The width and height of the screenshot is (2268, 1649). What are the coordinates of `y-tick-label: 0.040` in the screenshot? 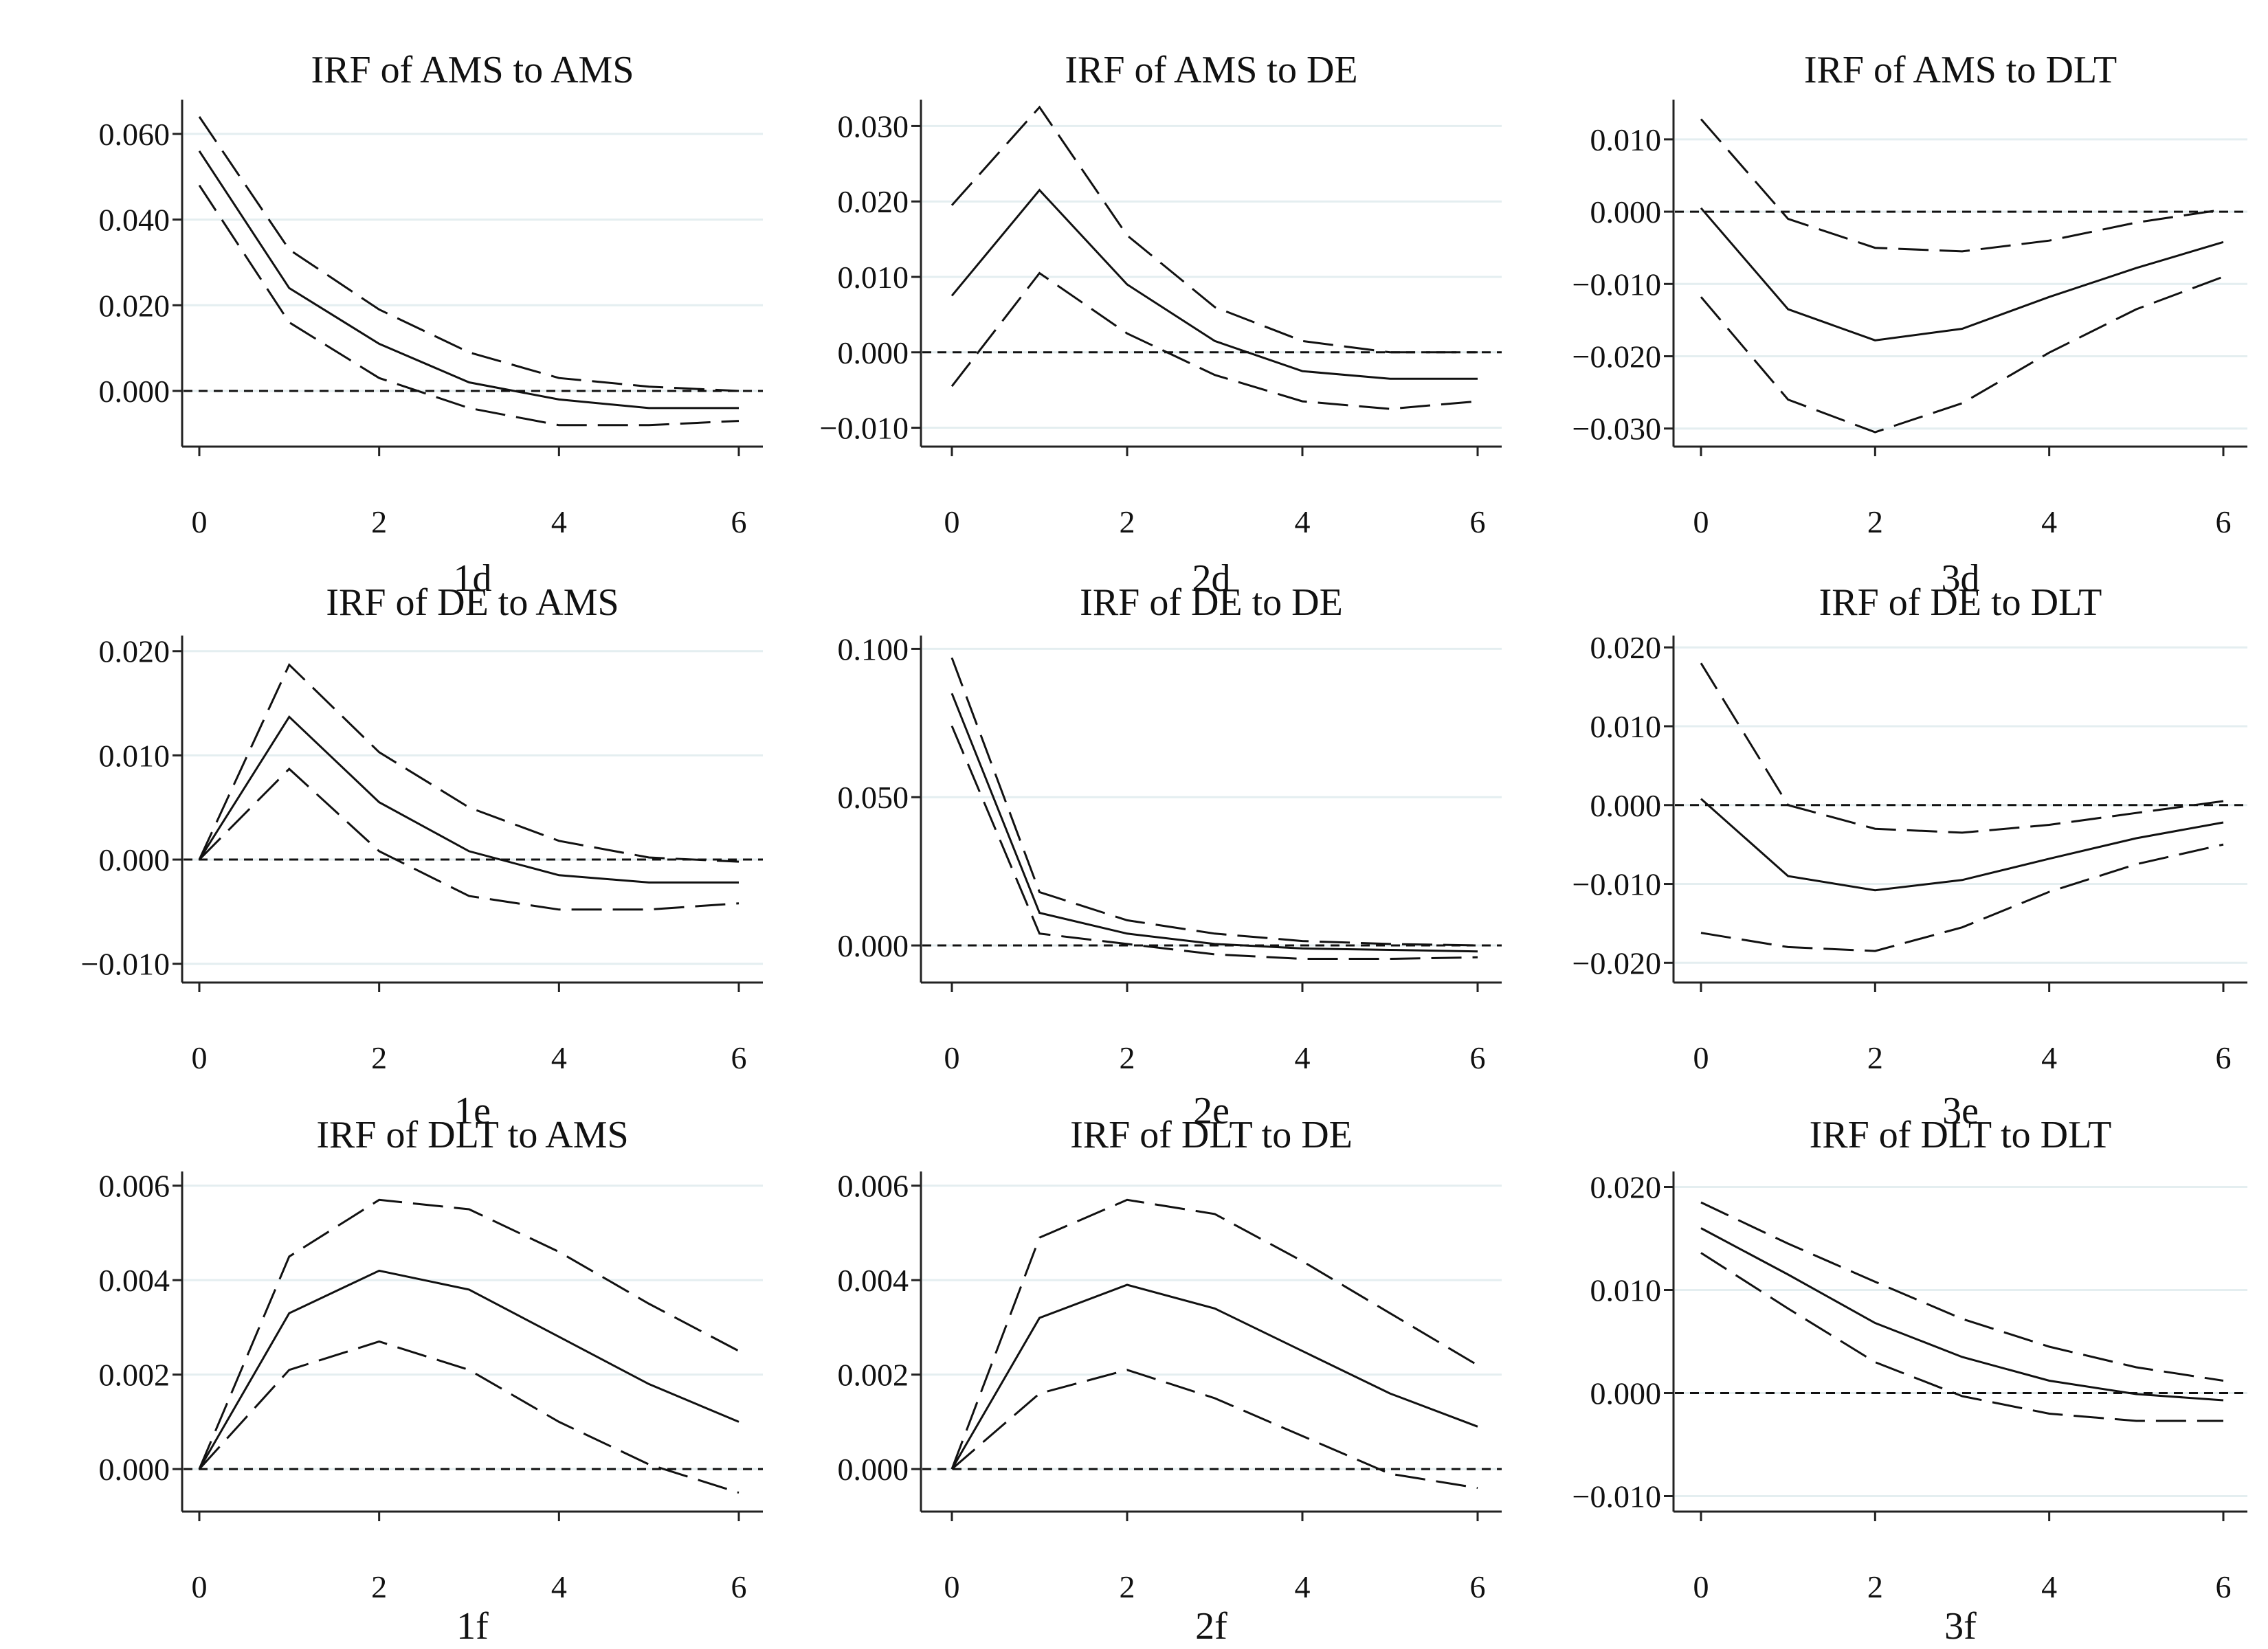 It's located at (134, 220).